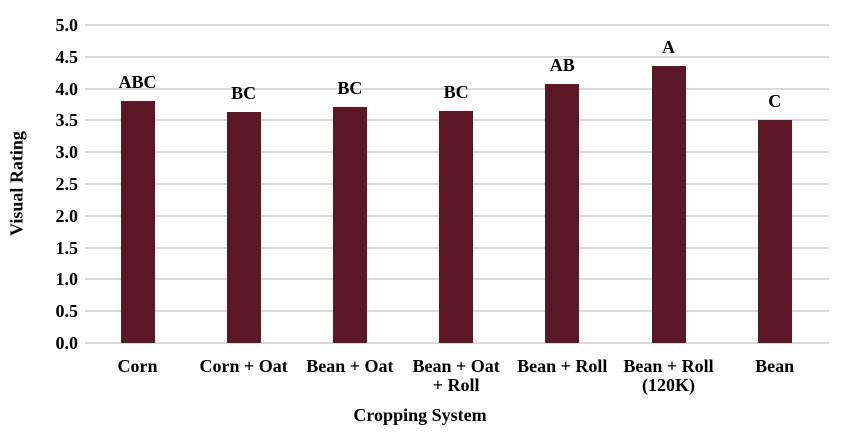 The width and height of the screenshot is (843, 434). What do you see at coordinates (67, 56) in the screenshot?
I see `y-tick-label: 4.5` at bounding box center [67, 56].